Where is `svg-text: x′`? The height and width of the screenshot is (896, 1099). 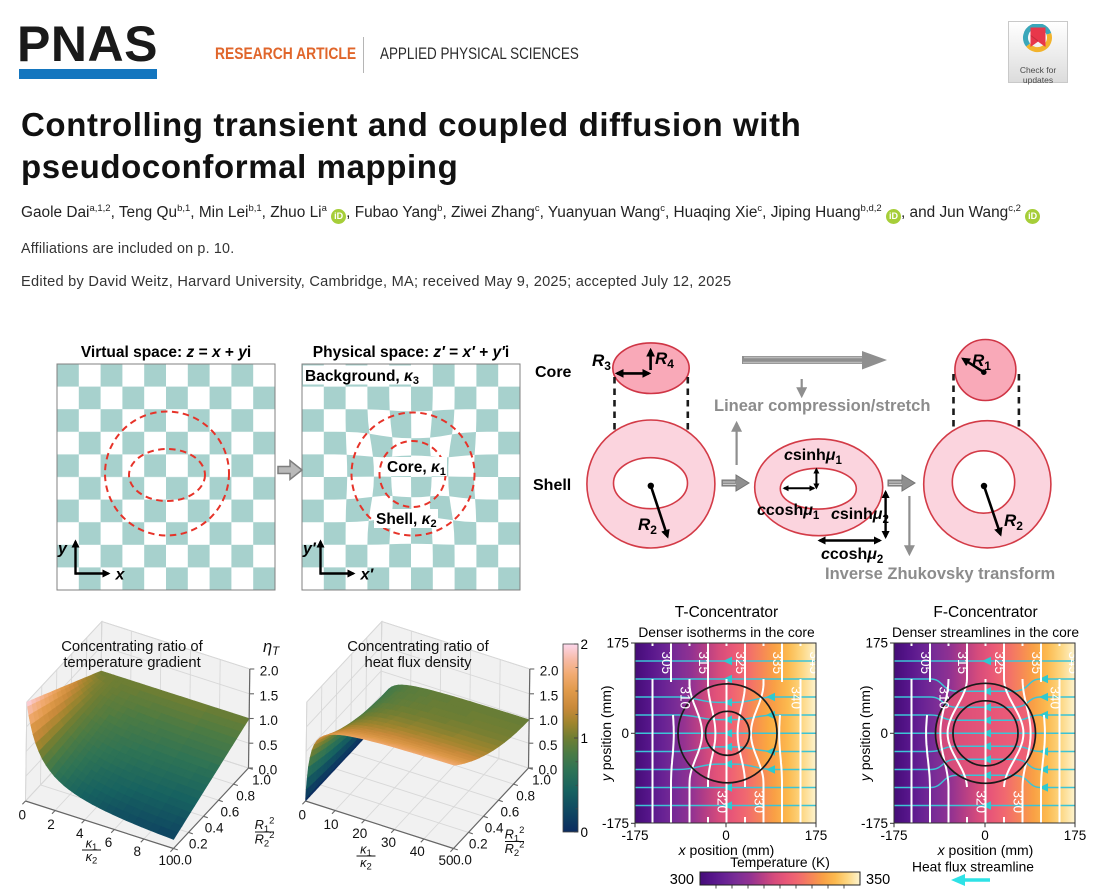
svg-text: x′ is located at coordinates (367, 575).